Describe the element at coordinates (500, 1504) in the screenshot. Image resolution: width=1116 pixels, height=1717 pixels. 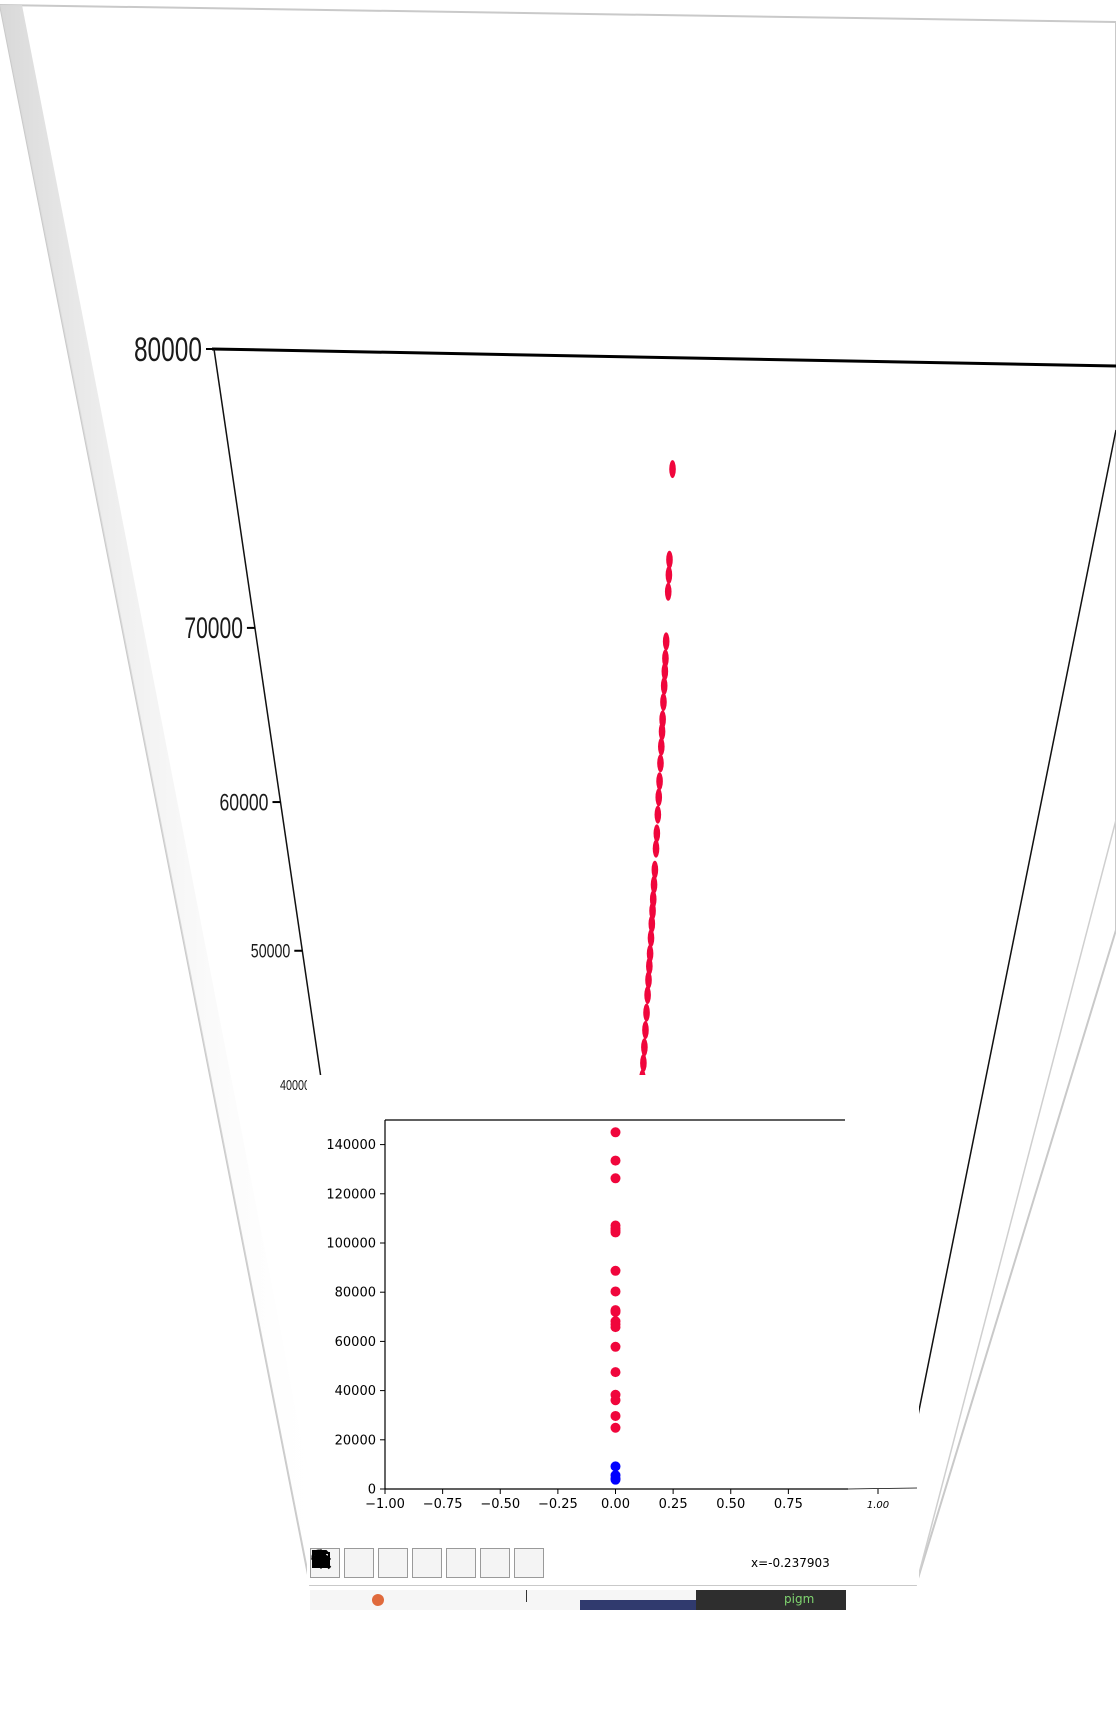
I see `x-tick-label: −0.50` at that location.